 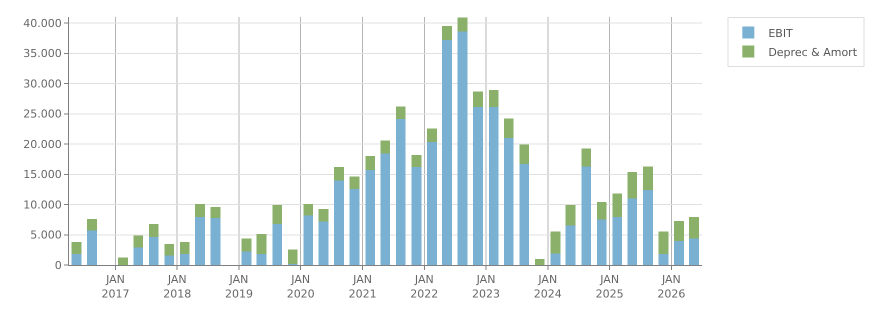 I want to click on y-tick-label: 25.000, so click(x=42, y=114).